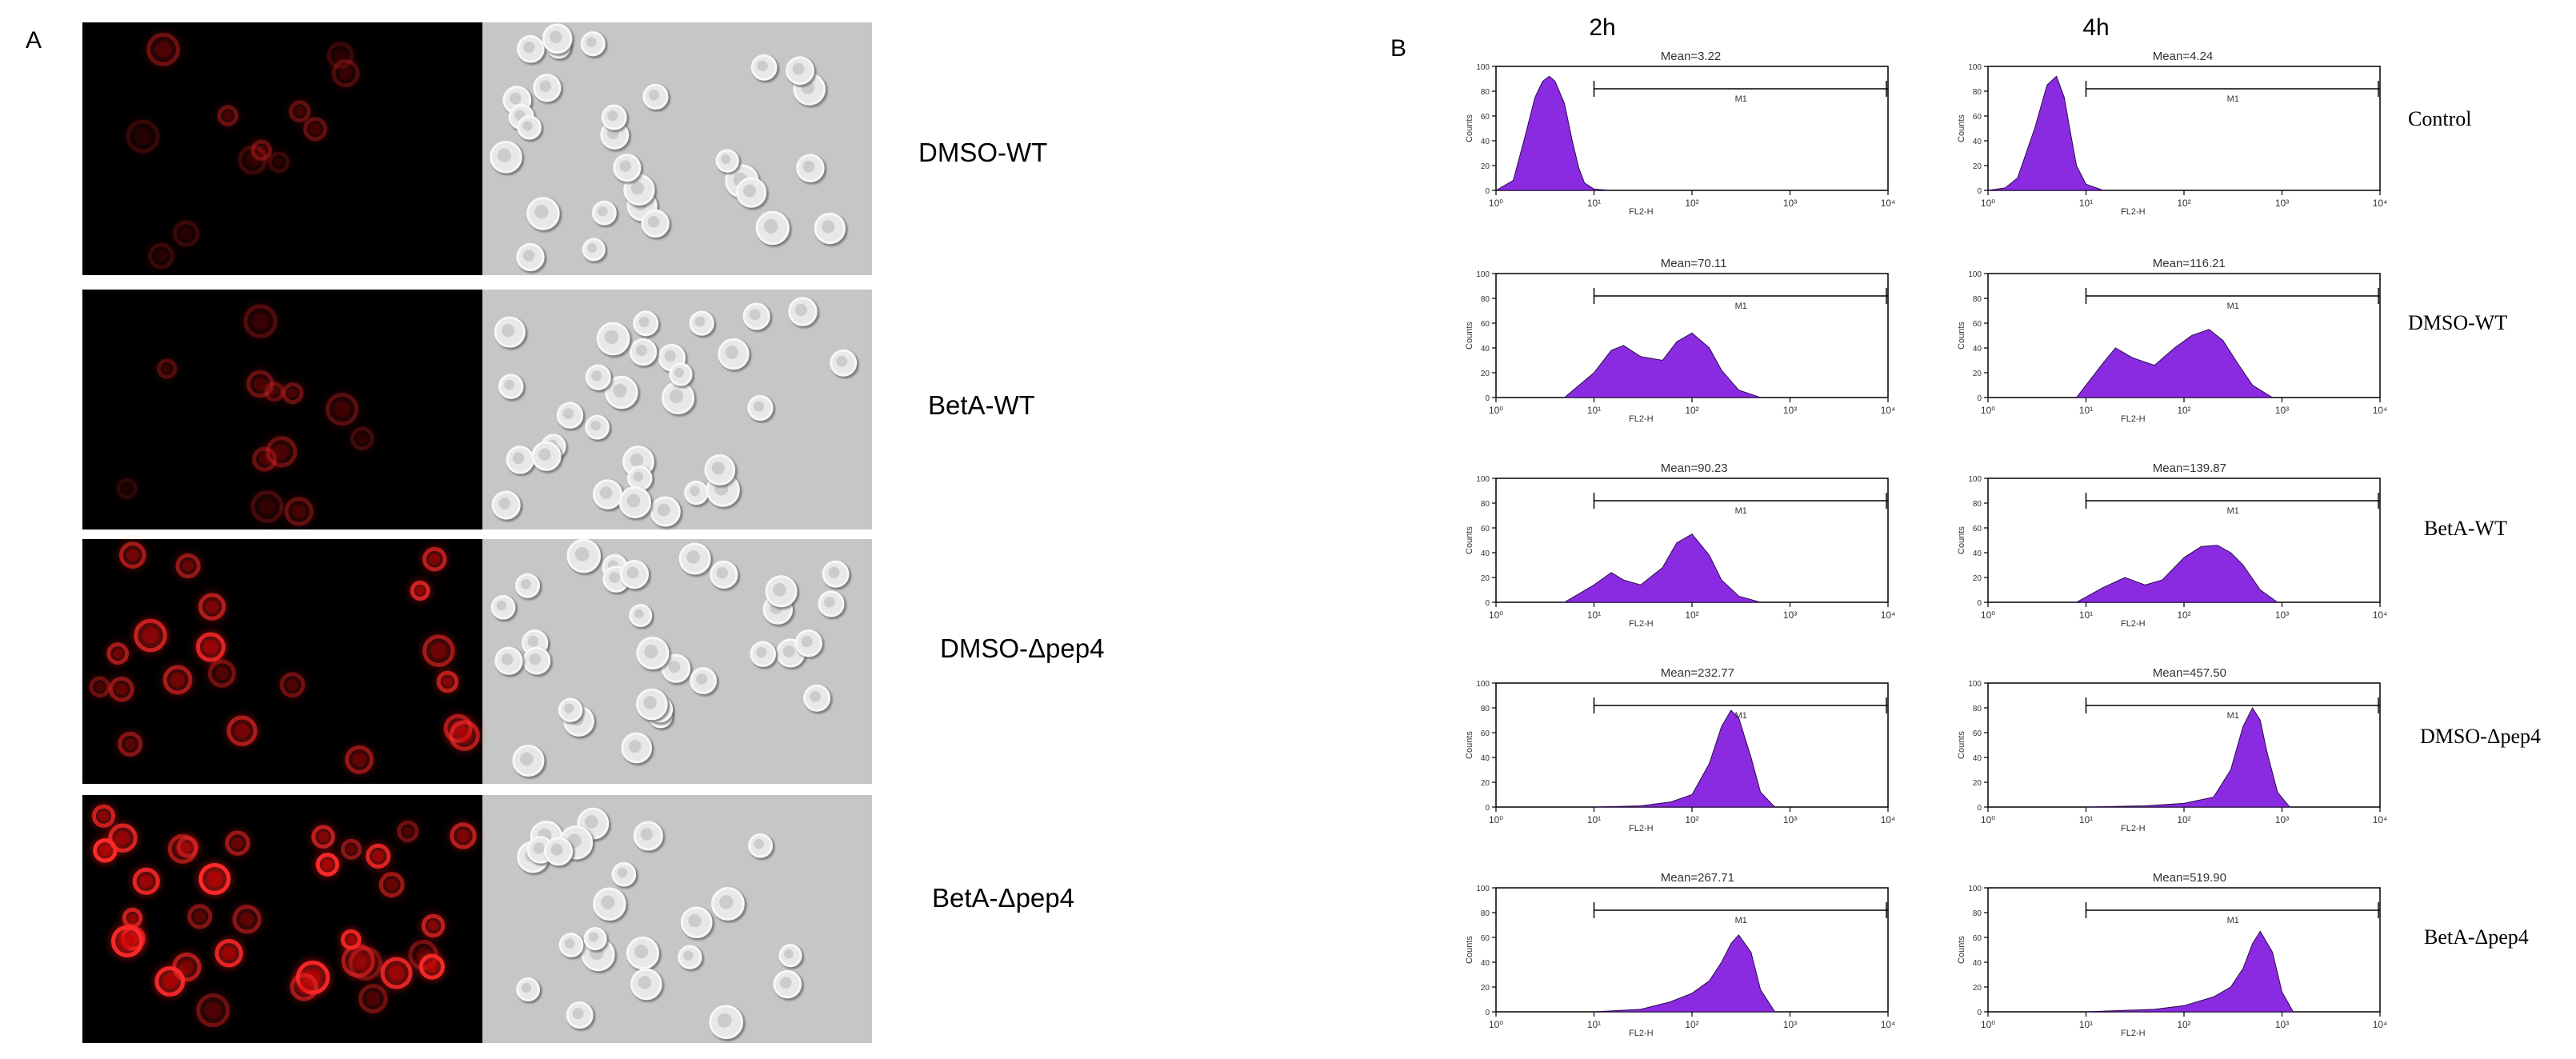  I want to click on panel-b-letter: B, so click(1398, 48).